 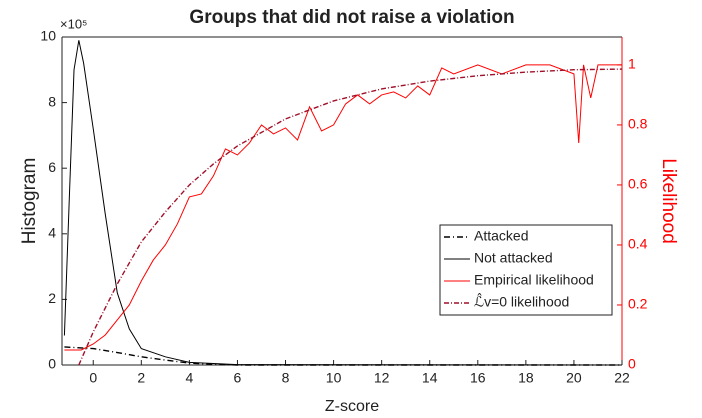 What do you see at coordinates (334, 378) in the screenshot?
I see `x-tick-label: 10` at bounding box center [334, 378].